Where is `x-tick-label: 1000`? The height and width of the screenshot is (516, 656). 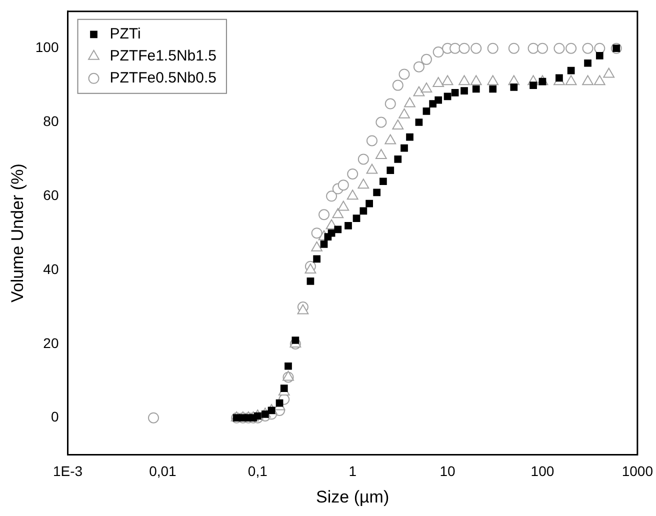 x-tick-label: 1000 is located at coordinates (638, 471).